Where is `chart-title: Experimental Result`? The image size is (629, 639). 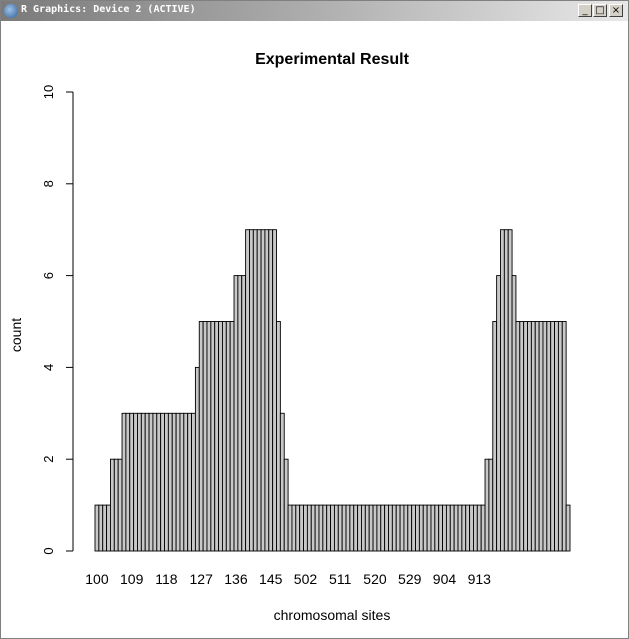
chart-title: Experimental Result is located at coordinates (332, 59).